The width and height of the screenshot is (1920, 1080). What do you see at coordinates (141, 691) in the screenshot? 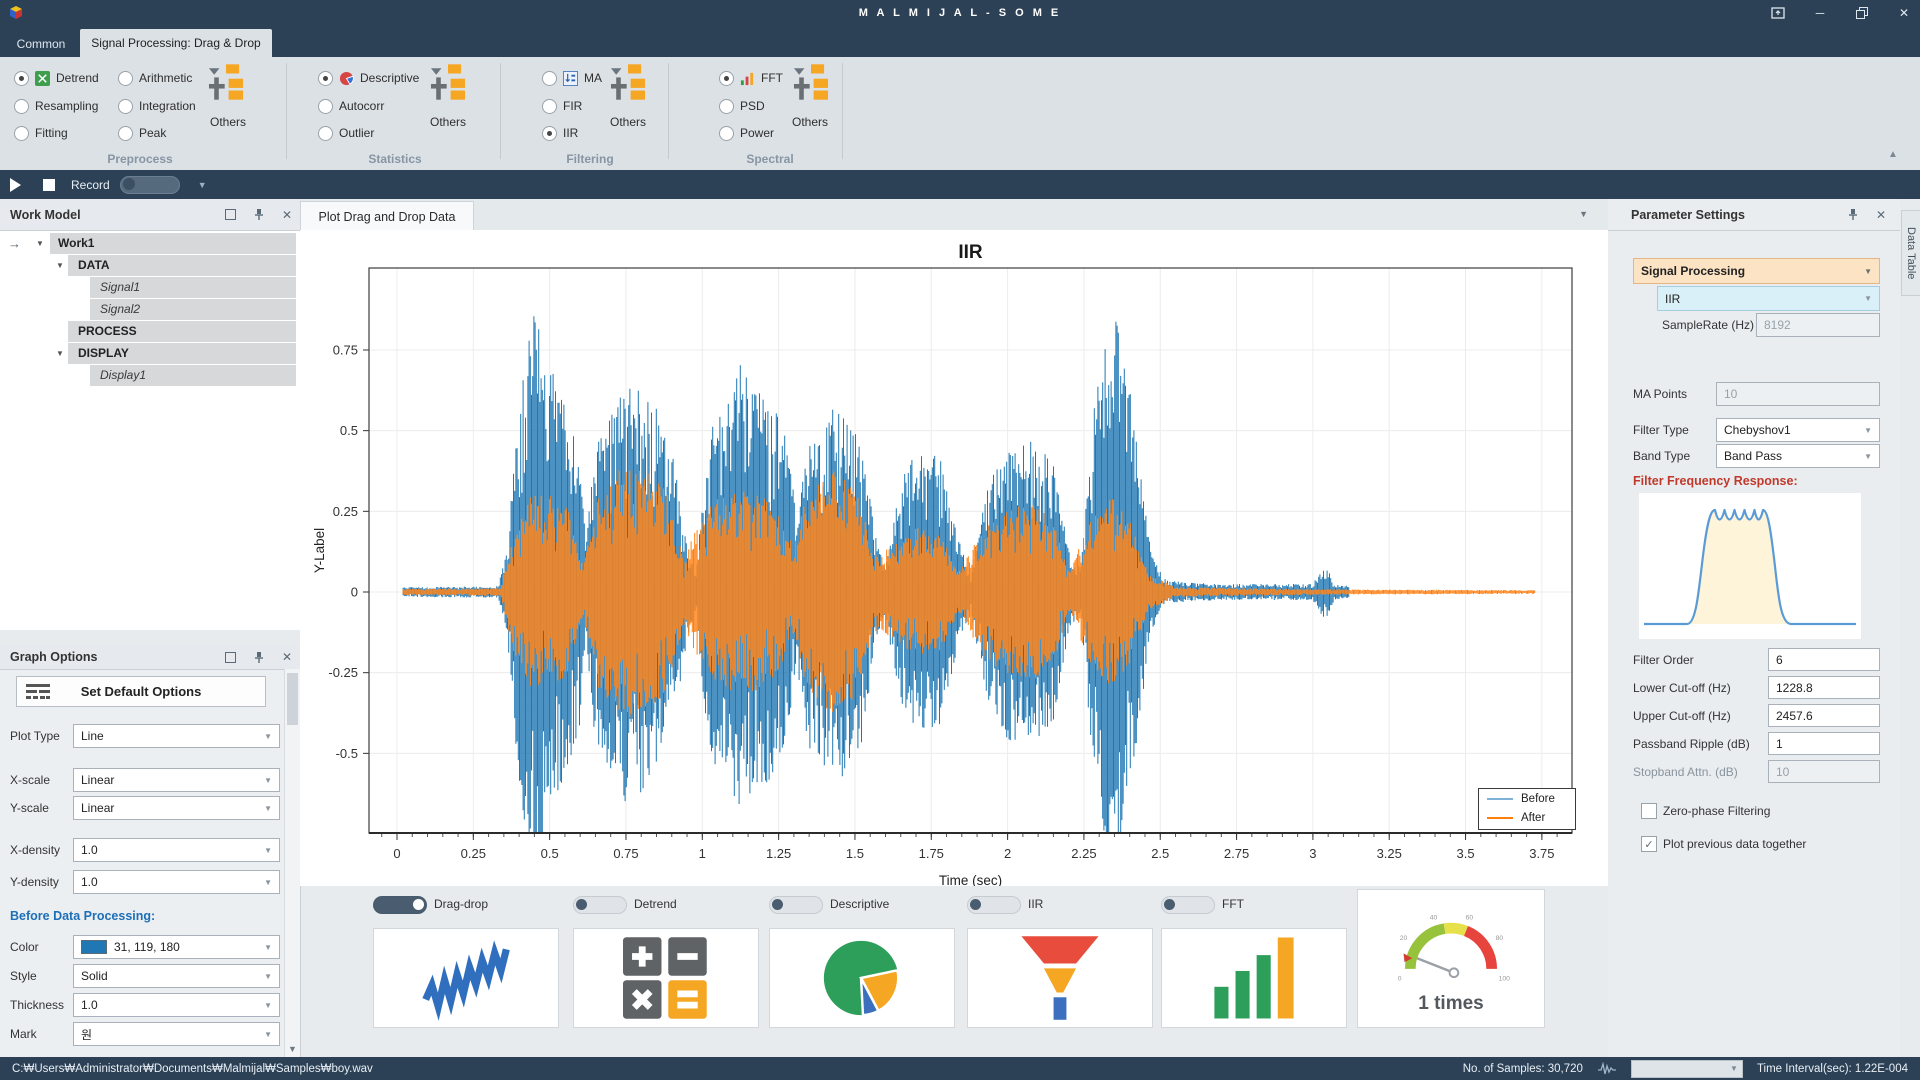
I see `set-default-options-button: Set Default Options` at bounding box center [141, 691].